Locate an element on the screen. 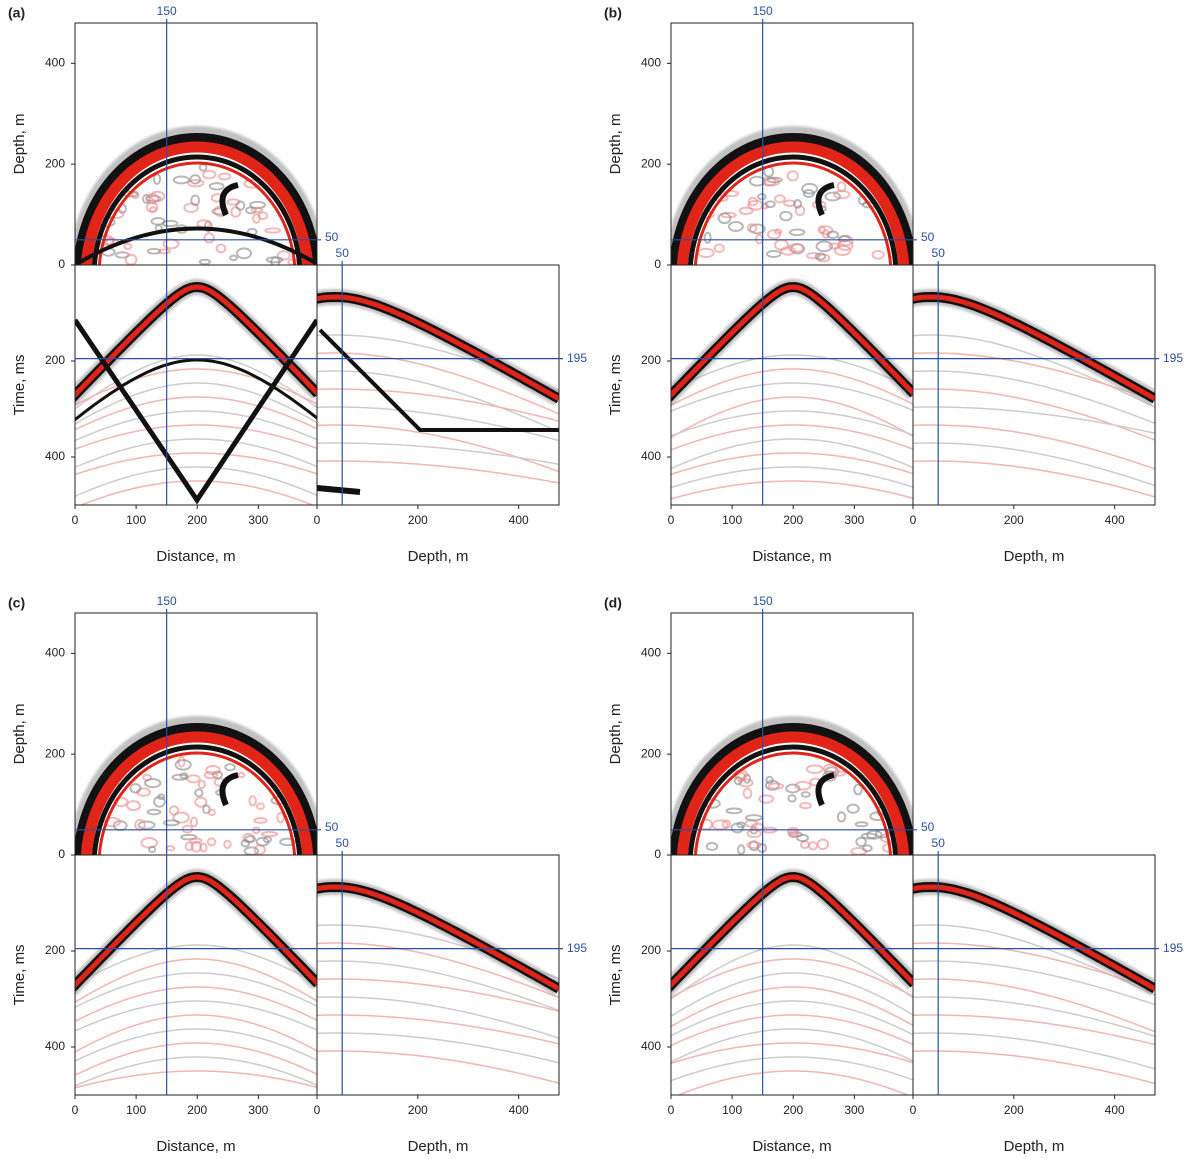  x-axis-label: Distance, m is located at coordinates (195, 1146).